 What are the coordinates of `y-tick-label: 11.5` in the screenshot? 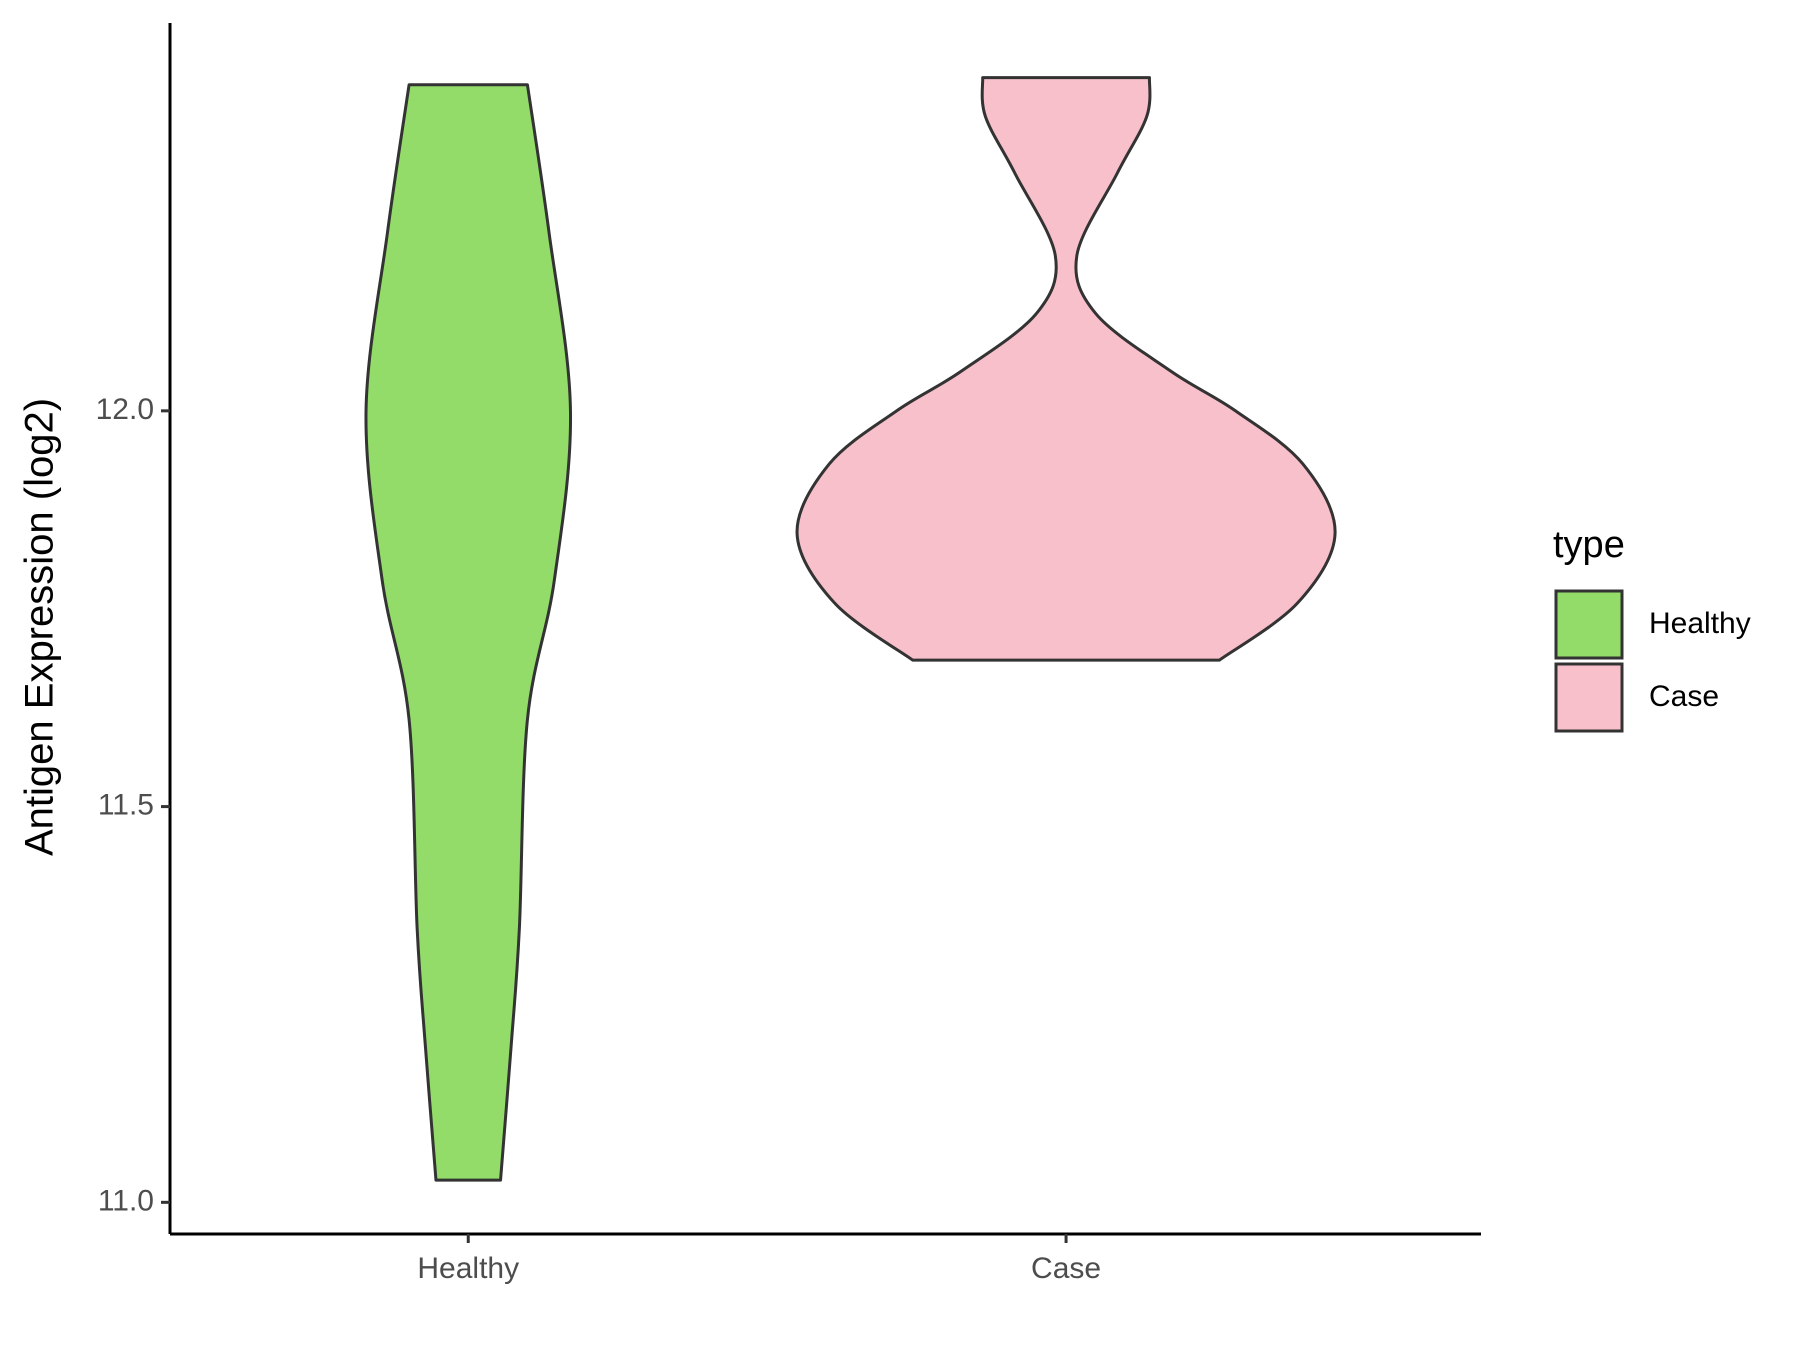 It's located at (126, 805).